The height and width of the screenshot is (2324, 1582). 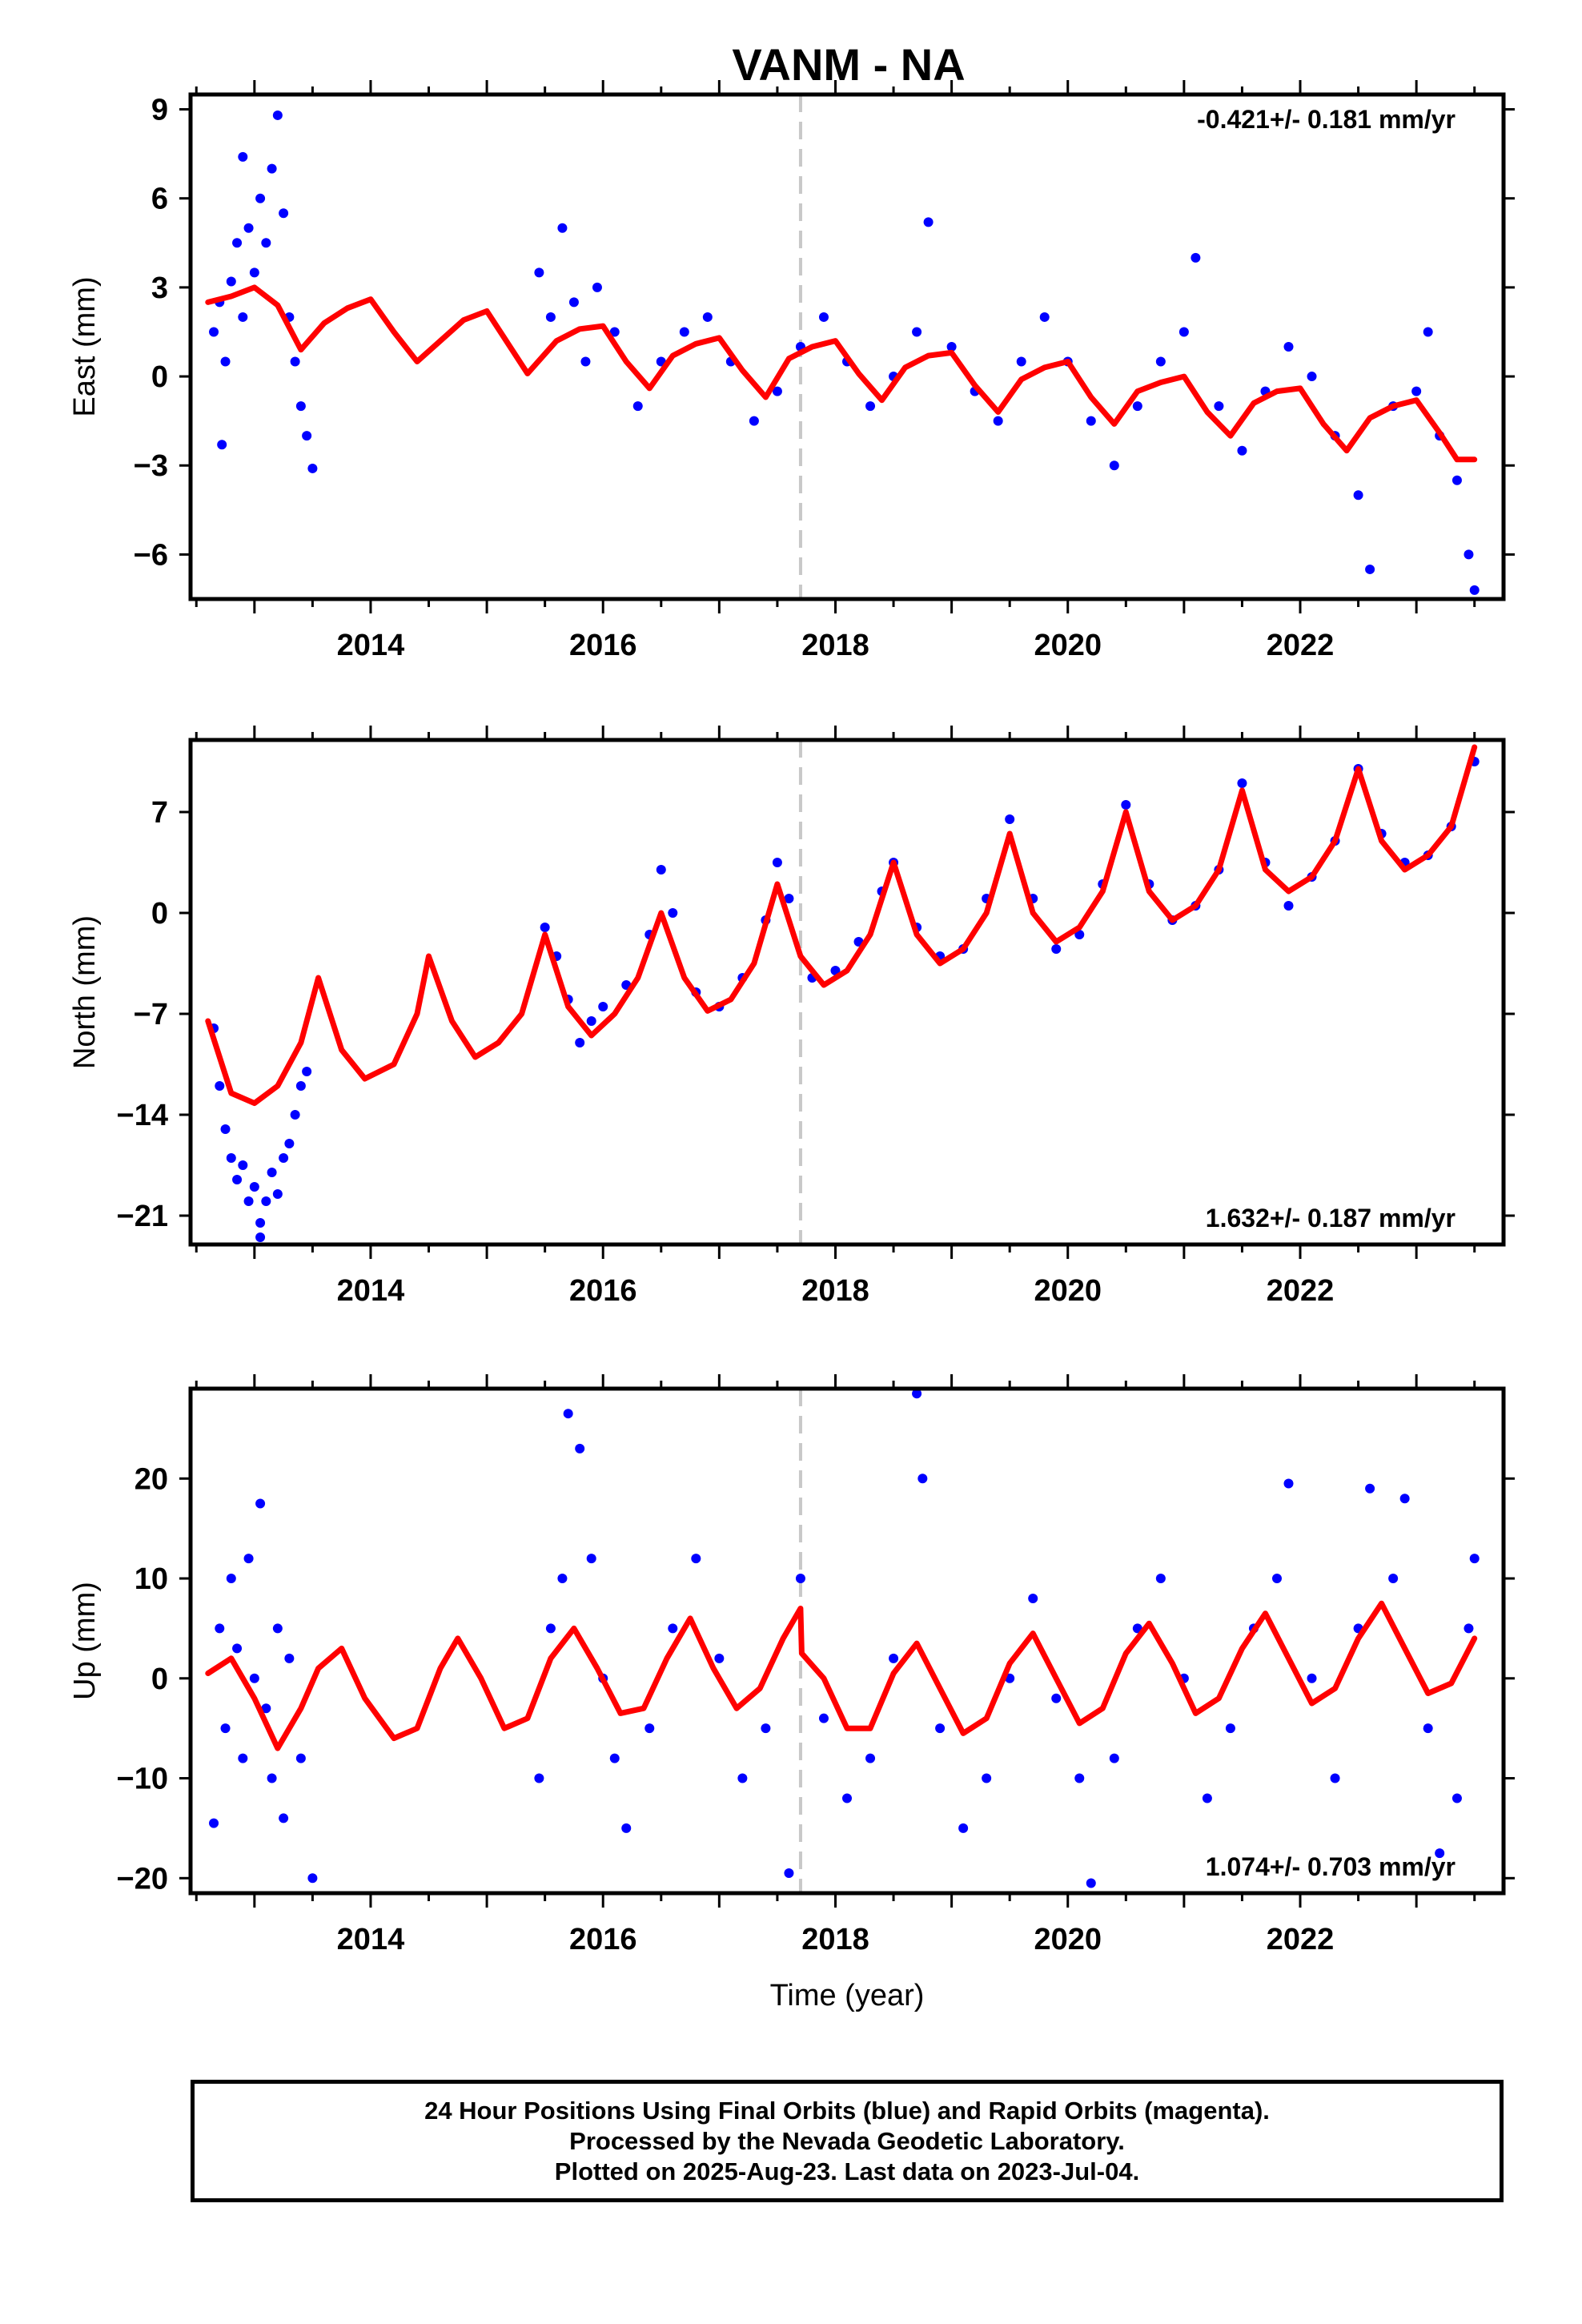 What do you see at coordinates (1068, 1940) in the screenshot?
I see `x-tick-label: 2020` at bounding box center [1068, 1940].